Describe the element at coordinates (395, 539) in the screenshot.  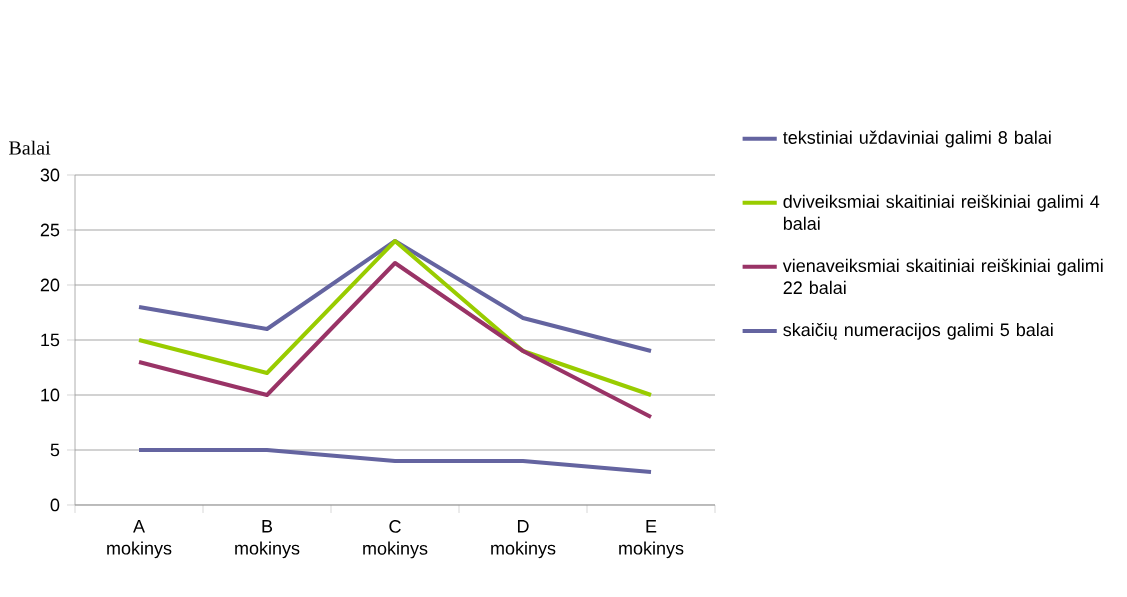
I see `x-tick-label: C mokinys` at that location.